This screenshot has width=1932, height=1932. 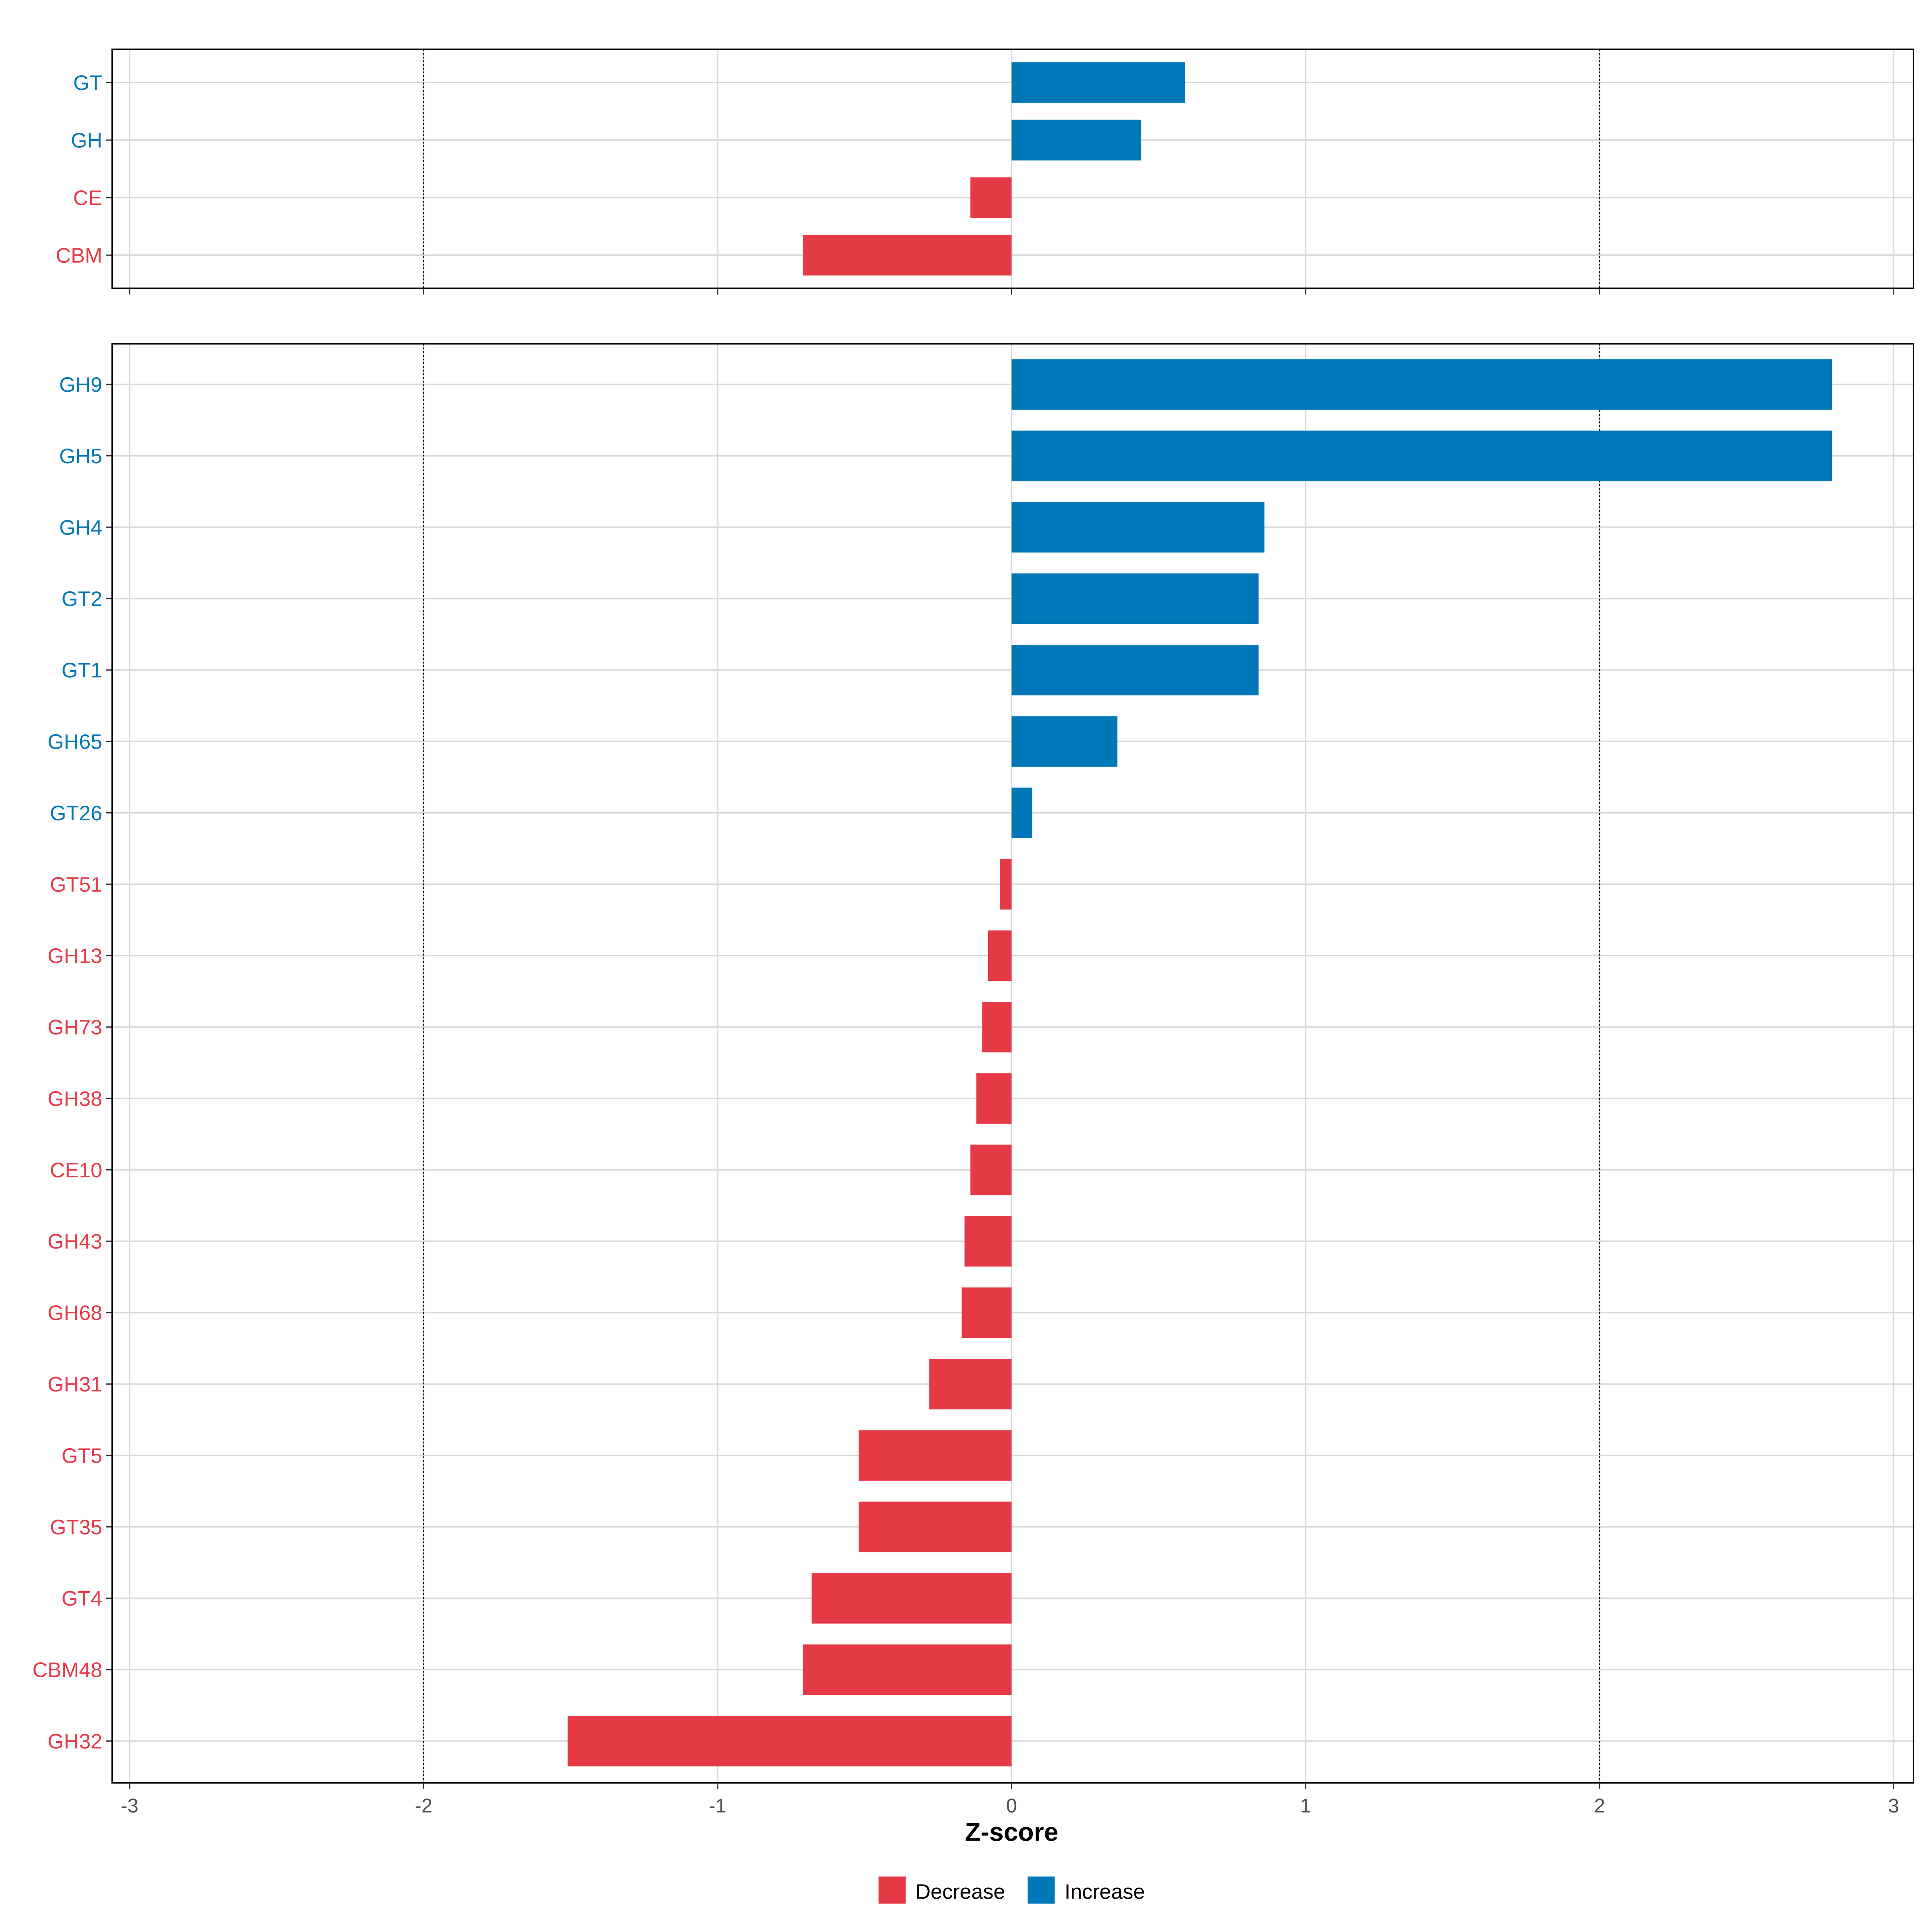 I want to click on legend-label-decrease: Decrease, so click(x=960, y=1891).